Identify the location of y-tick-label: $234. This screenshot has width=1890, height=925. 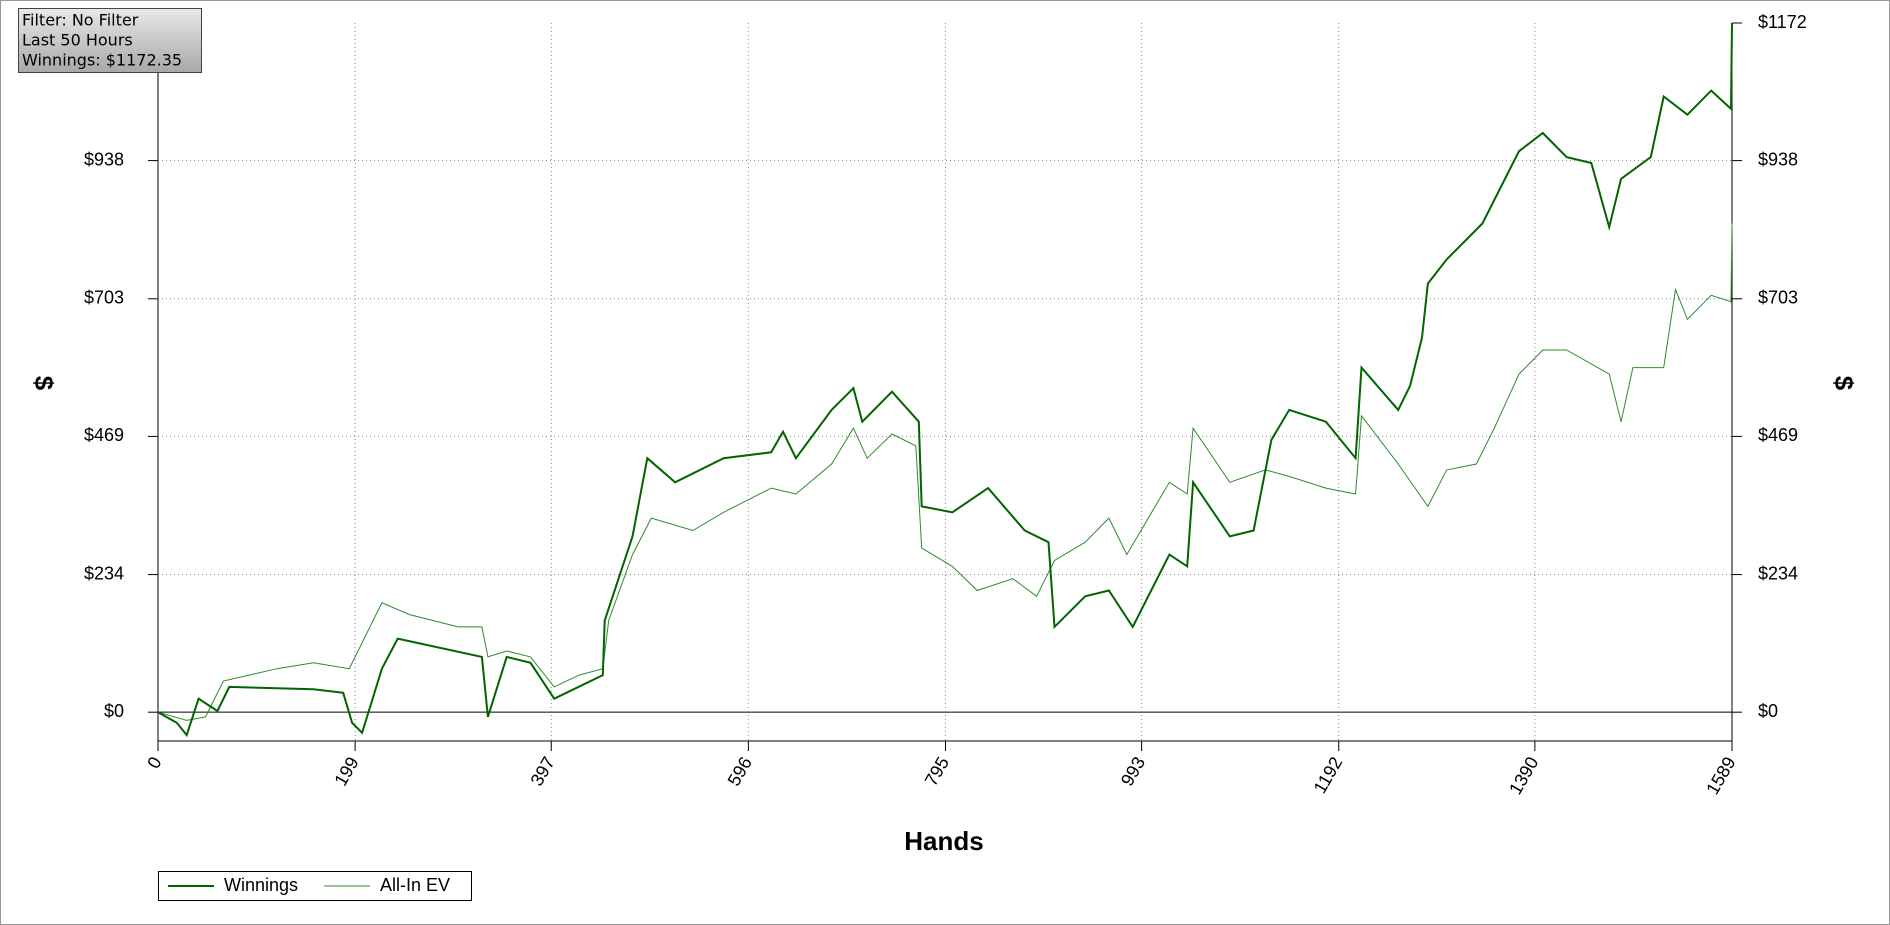
(104, 573).